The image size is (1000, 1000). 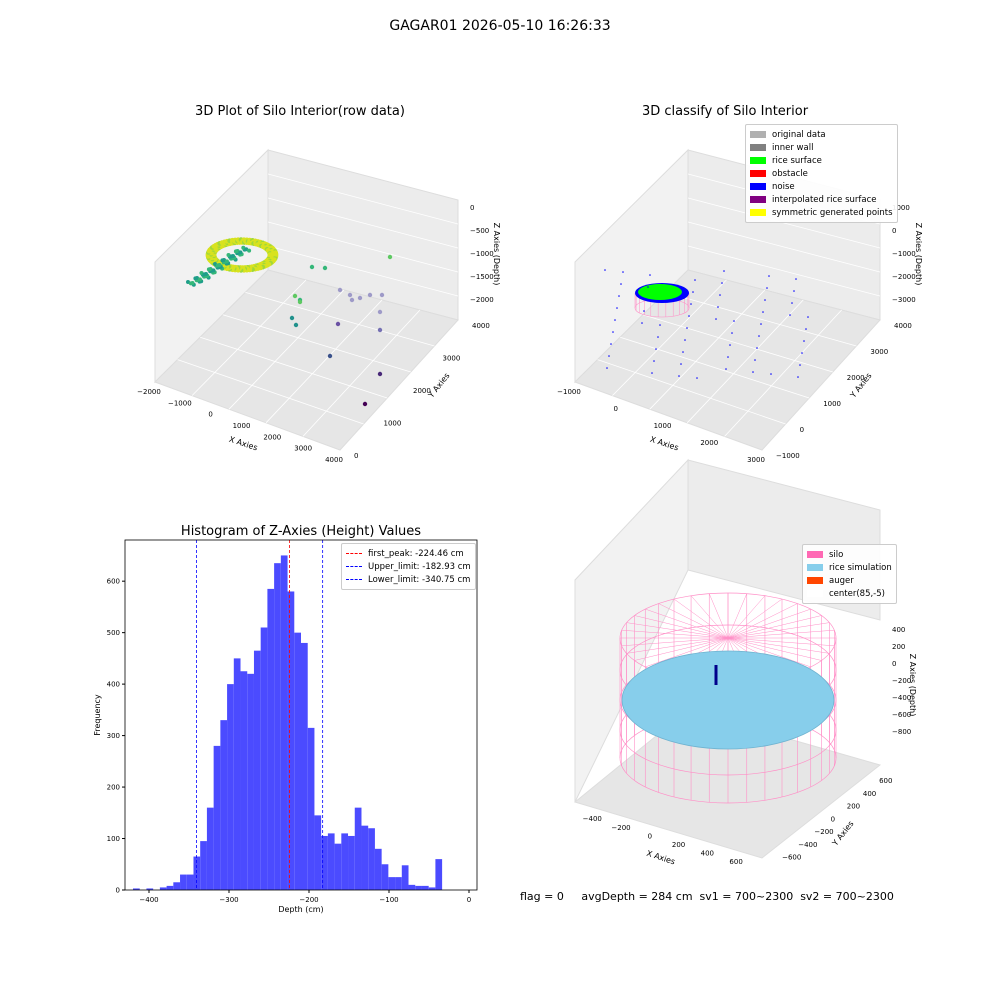 What do you see at coordinates (97, 715) in the screenshot?
I see `y-axis-label: Frequency` at bounding box center [97, 715].